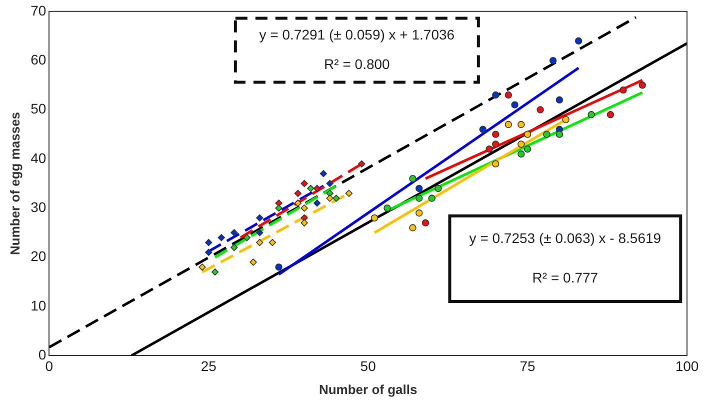  What do you see at coordinates (38, 305) in the screenshot?
I see `y-tick-label: 10` at bounding box center [38, 305].